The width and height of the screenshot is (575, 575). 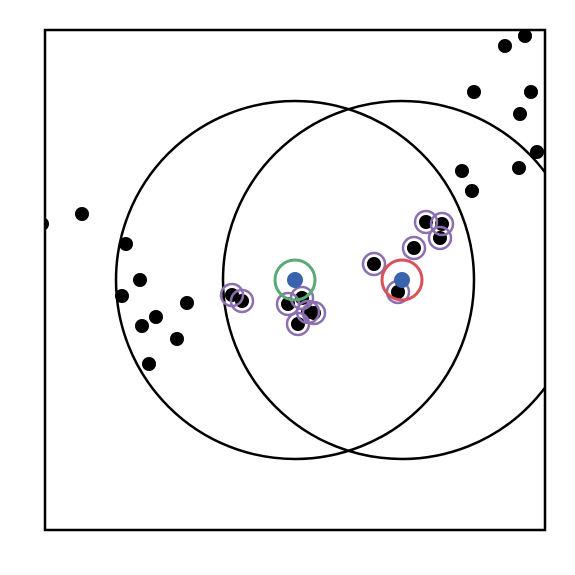 I want to click on center-ring-green, so click(x=295, y=280).